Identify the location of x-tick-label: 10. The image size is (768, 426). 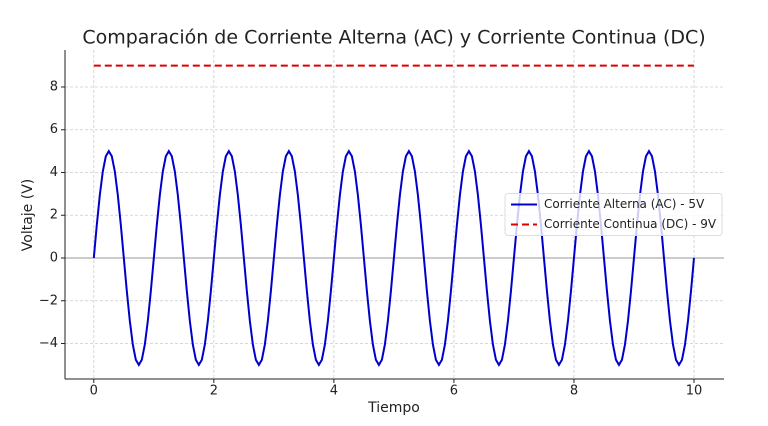
(694, 391).